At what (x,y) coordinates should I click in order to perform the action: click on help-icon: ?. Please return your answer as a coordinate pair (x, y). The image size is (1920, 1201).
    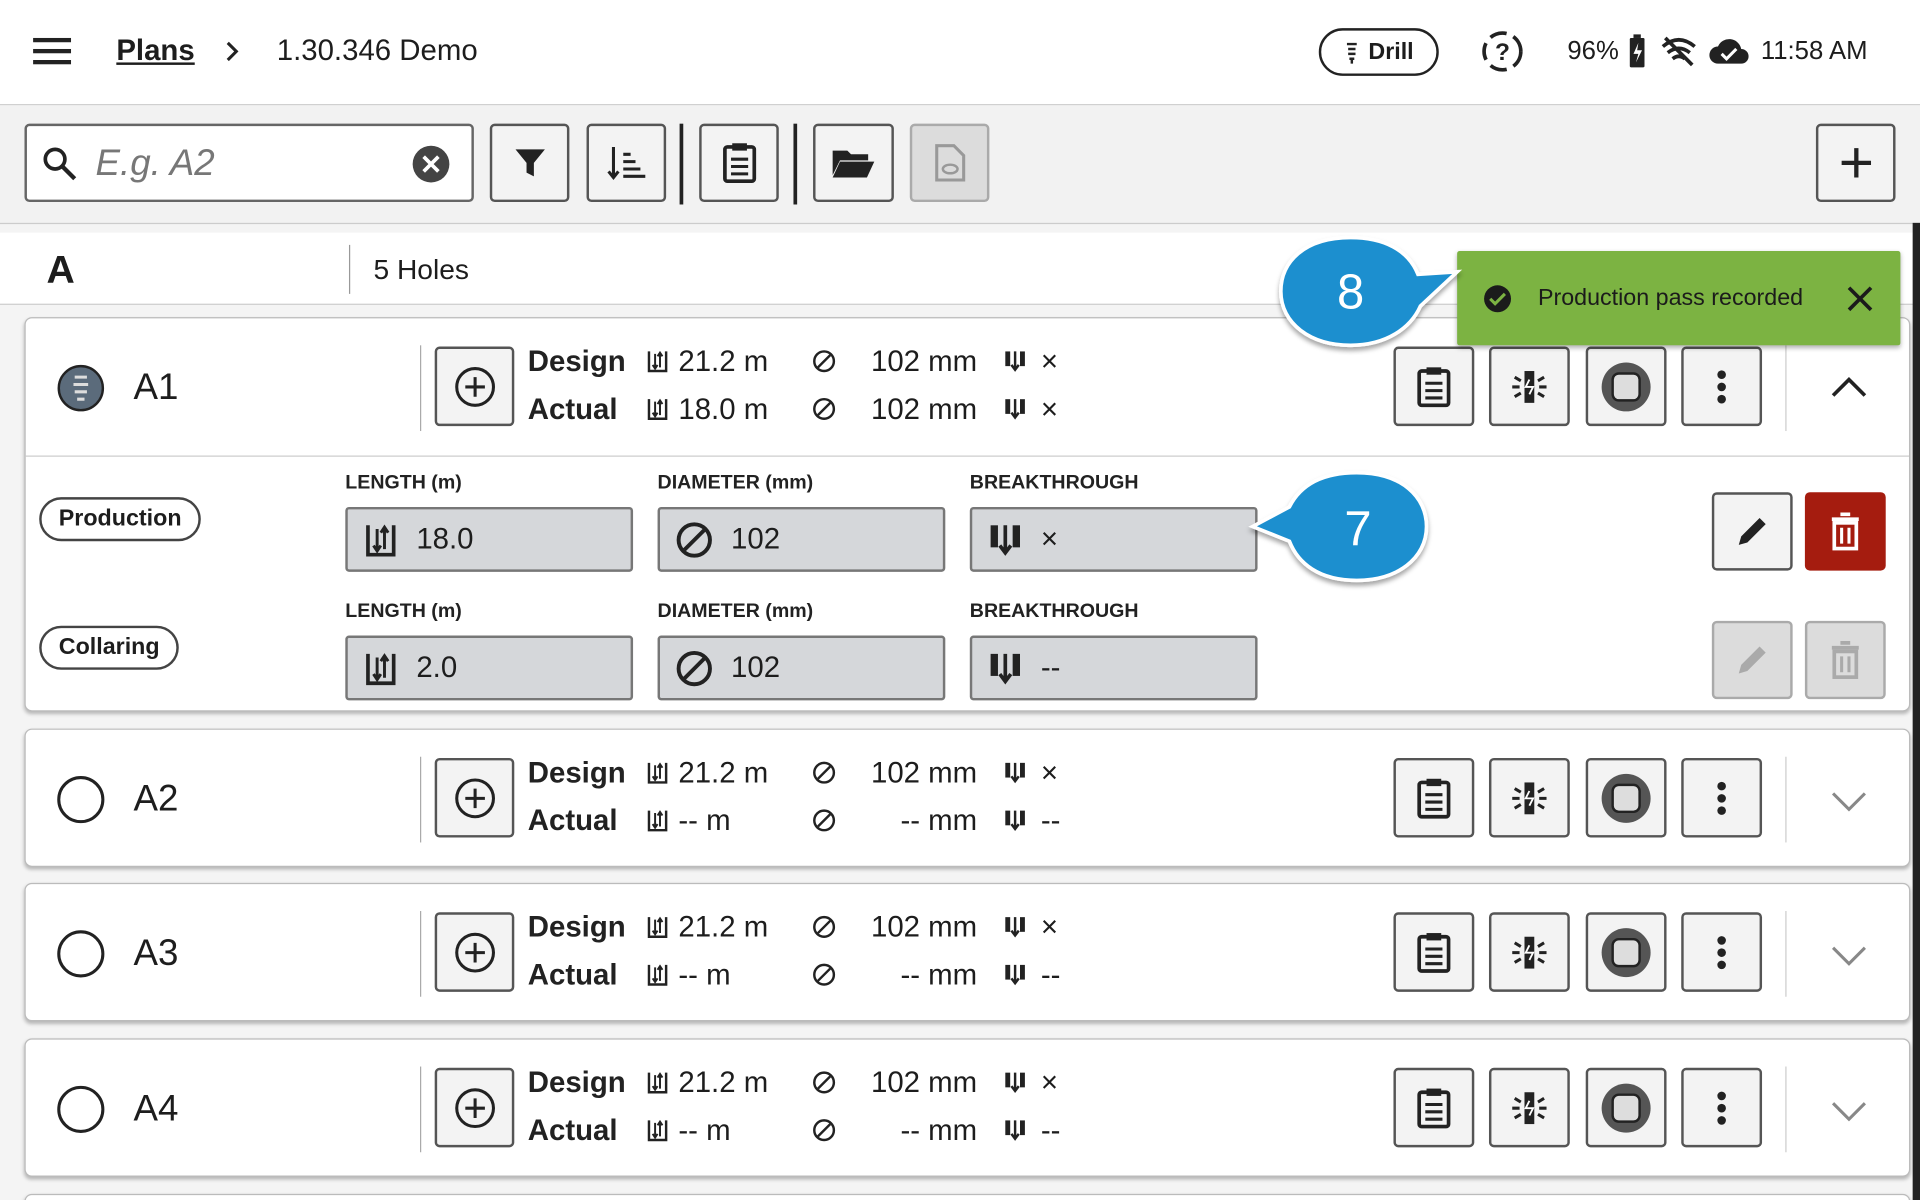
    Looking at the image, I should click on (1502, 51).